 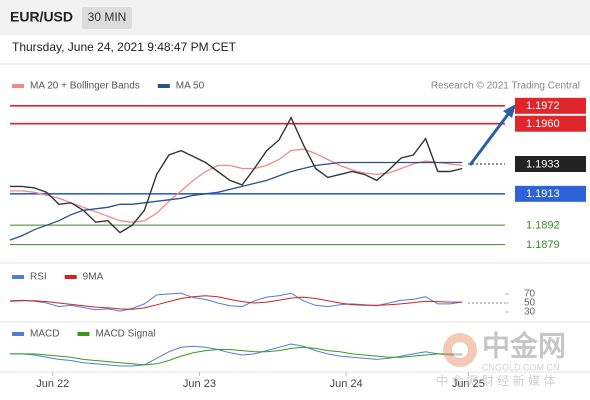 What do you see at coordinates (41, 17) in the screenshot?
I see `symbol: EUR/USD` at bounding box center [41, 17].